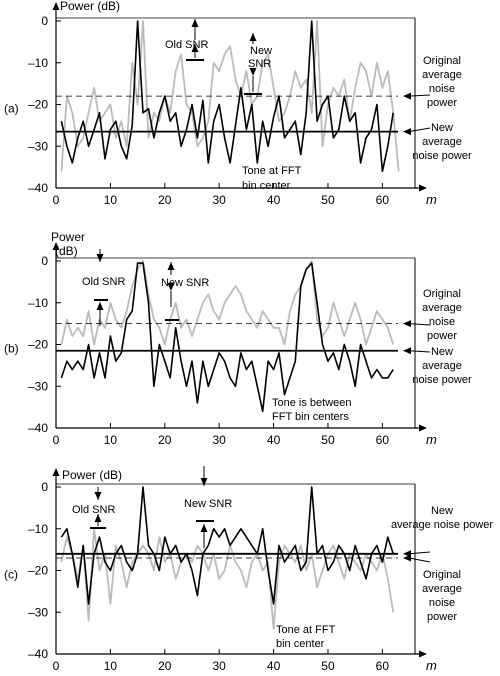 The width and height of the screenshot is (500, 676). What do you see at coordinates (310, 417) in the screenshot?
I see `tone-note: FFT bin centers` at bounding box center [310, 417].